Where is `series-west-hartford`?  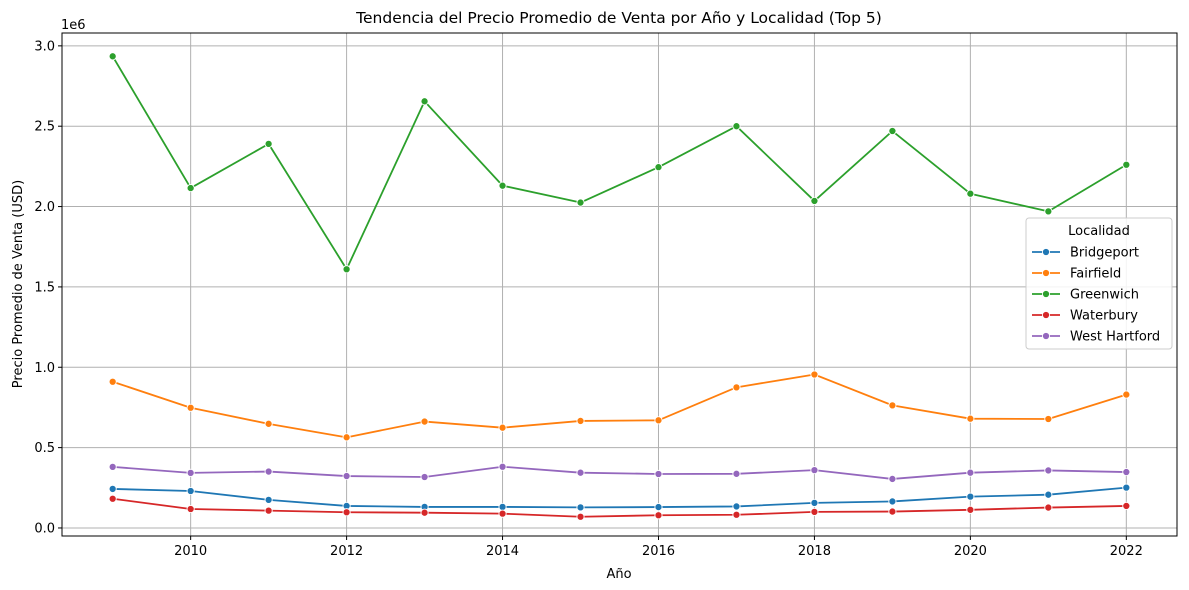 series-west-hartford is located at coordinates (619, 473).